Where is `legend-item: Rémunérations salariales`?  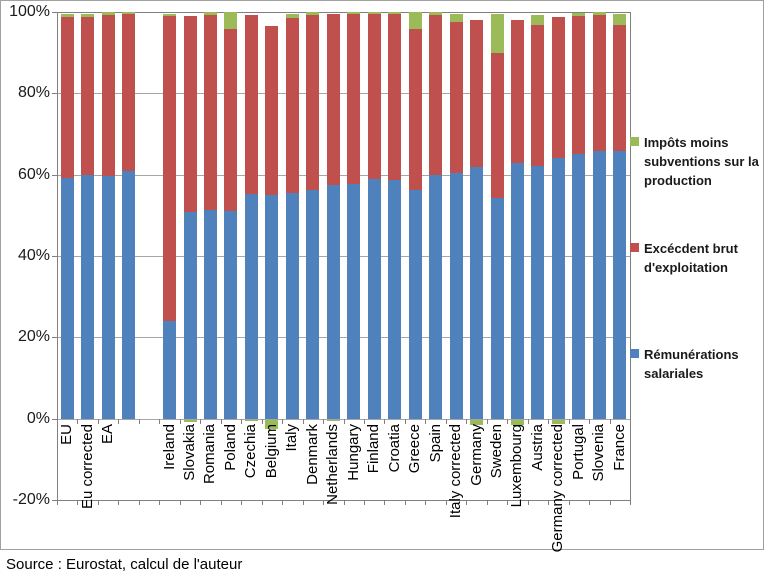 legend-item: Rémunérations salariales is located at coordinates (698, 375).